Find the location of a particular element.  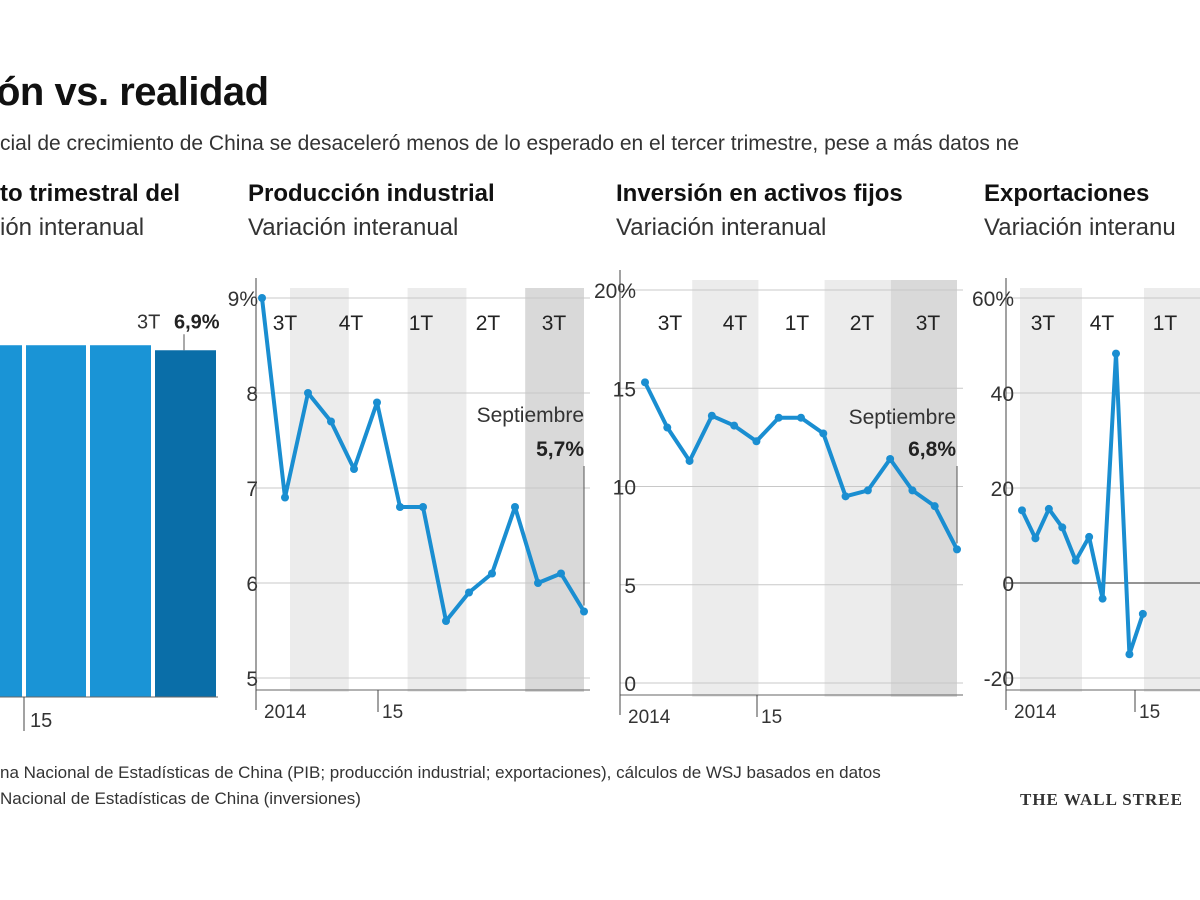

gdp-annotation-value: 6,9% is located at coordinates (197, 322).